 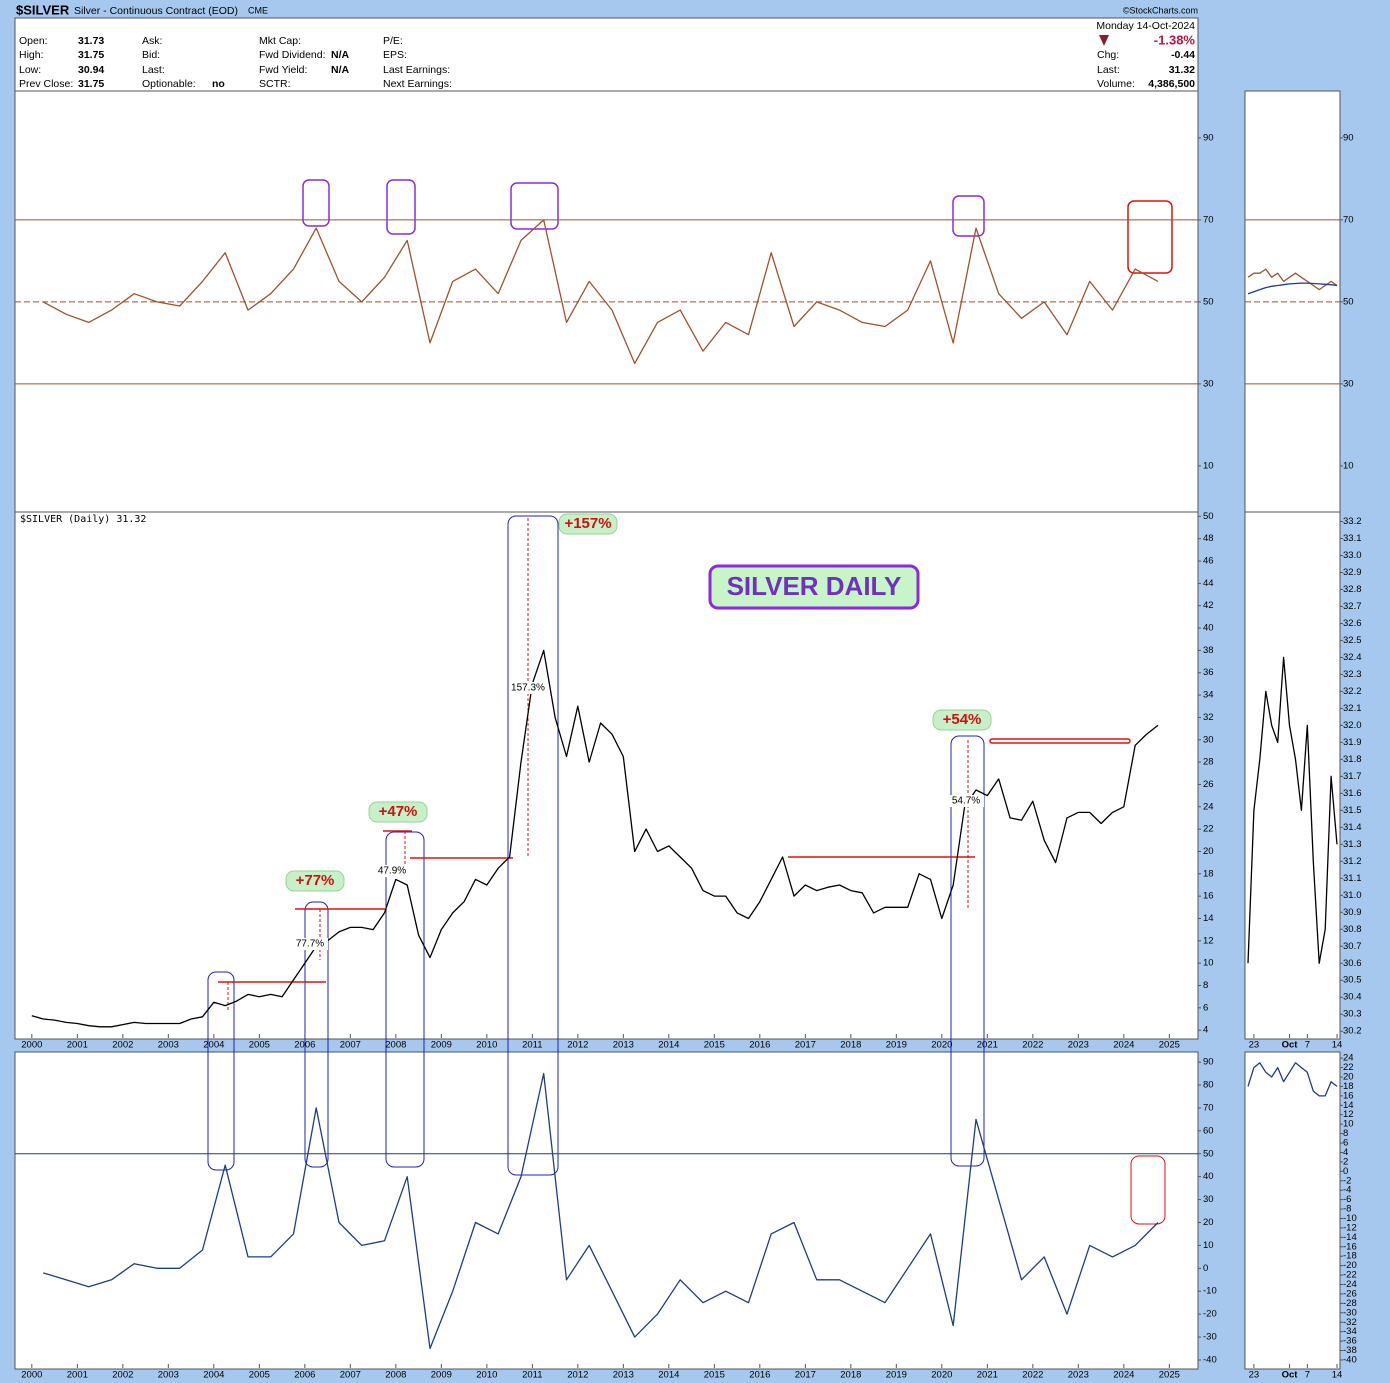 I want to click on x-tick-label: 2014, so click(x=668, y=1045).